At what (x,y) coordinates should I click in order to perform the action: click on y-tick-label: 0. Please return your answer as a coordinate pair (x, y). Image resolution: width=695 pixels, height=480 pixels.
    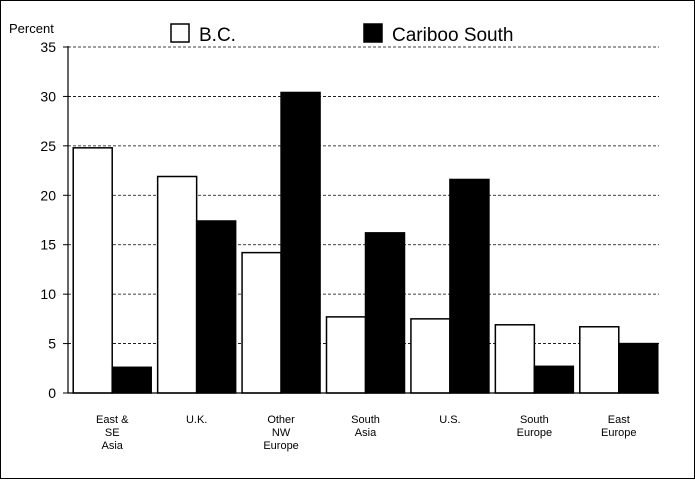
    Looking at the image, I should click on (52, 393).